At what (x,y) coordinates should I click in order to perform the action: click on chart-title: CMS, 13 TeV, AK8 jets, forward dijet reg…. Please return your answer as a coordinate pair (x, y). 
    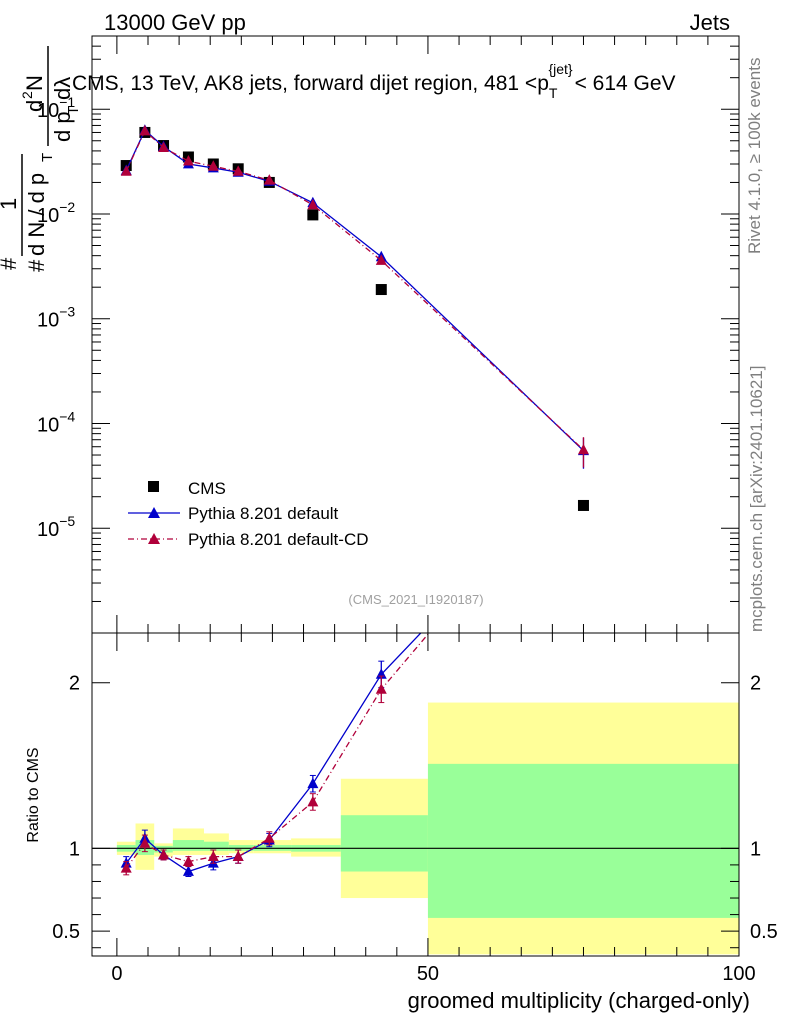
    Looking at the image, I should click on (374, 81).